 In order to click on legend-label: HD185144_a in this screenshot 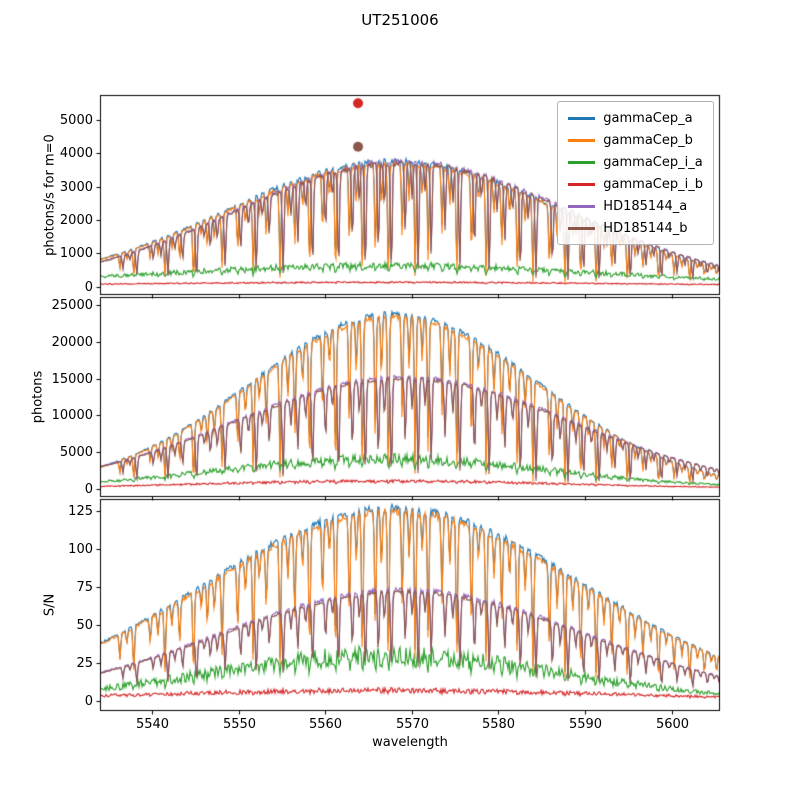, I will do `click(645, 206)`.